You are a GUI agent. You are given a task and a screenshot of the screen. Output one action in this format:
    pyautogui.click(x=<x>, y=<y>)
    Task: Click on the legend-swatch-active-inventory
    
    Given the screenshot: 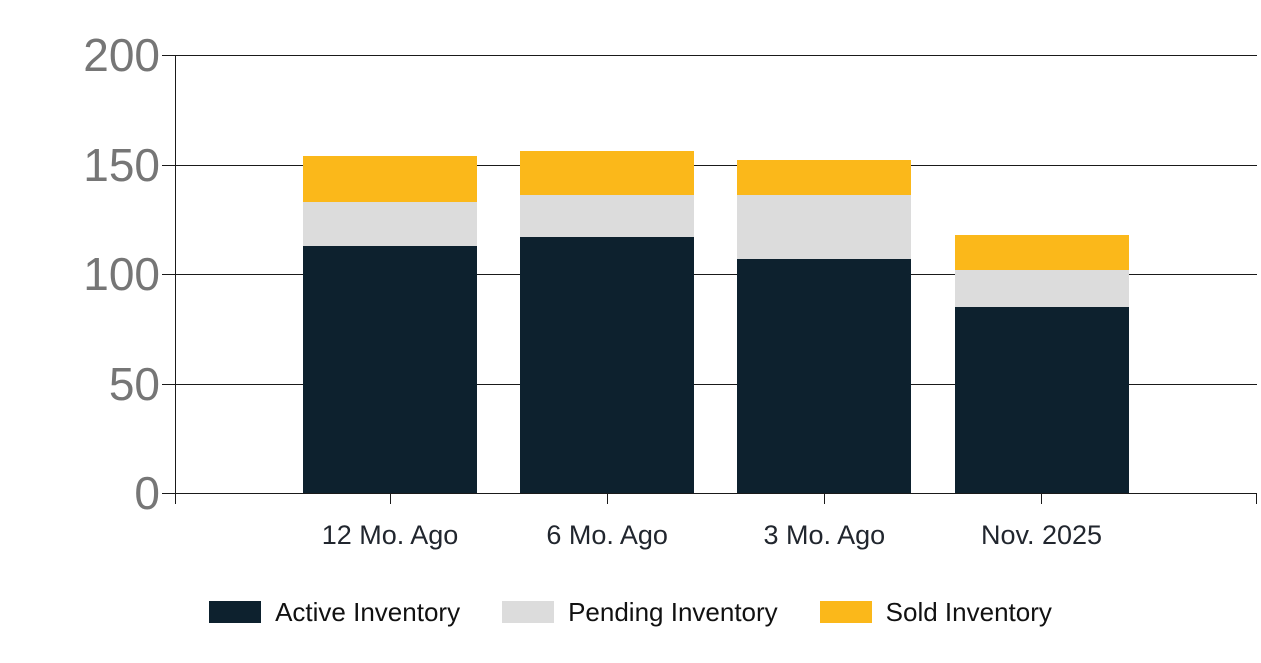 What is the action you would take?
    pyautogui.click(x=235, y=612)
    